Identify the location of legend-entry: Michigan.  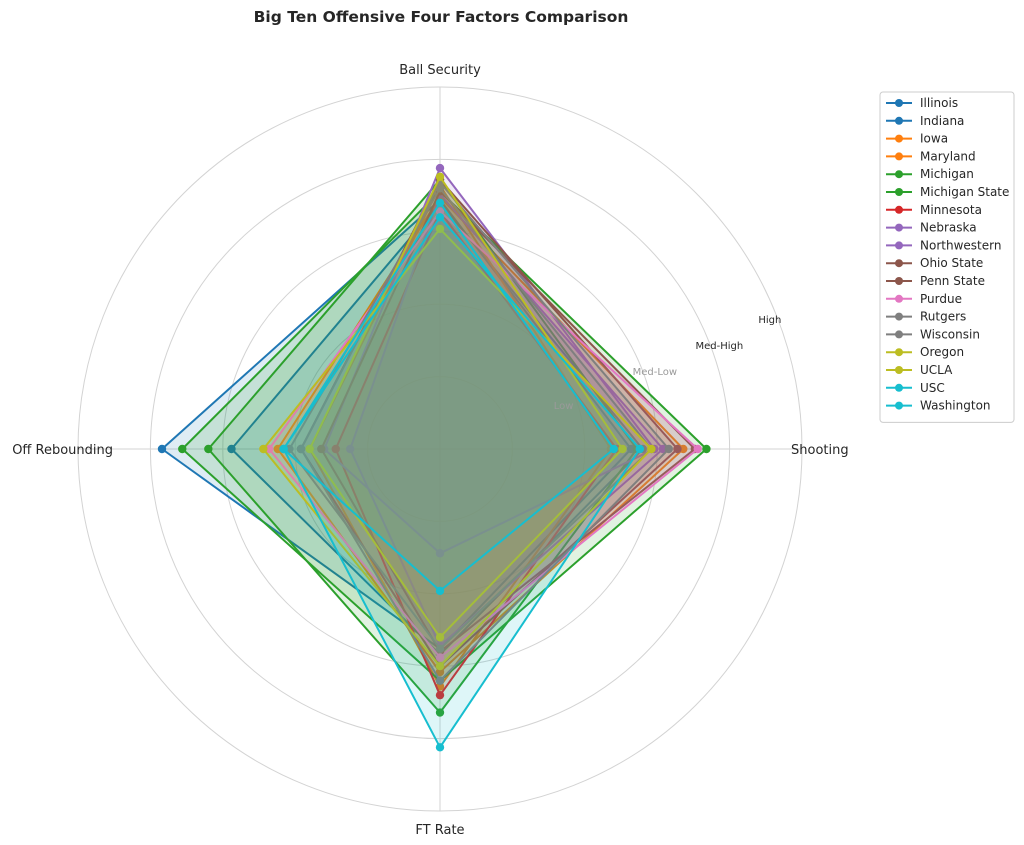
(930, 174).